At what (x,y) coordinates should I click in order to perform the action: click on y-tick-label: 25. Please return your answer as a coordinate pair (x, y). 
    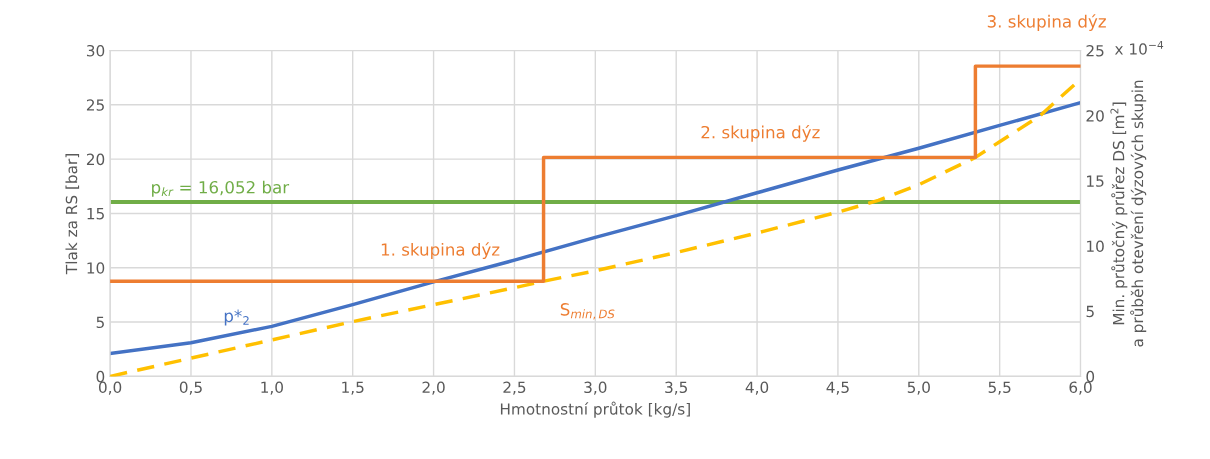
    Looking at the image, I should click on (95, 105).